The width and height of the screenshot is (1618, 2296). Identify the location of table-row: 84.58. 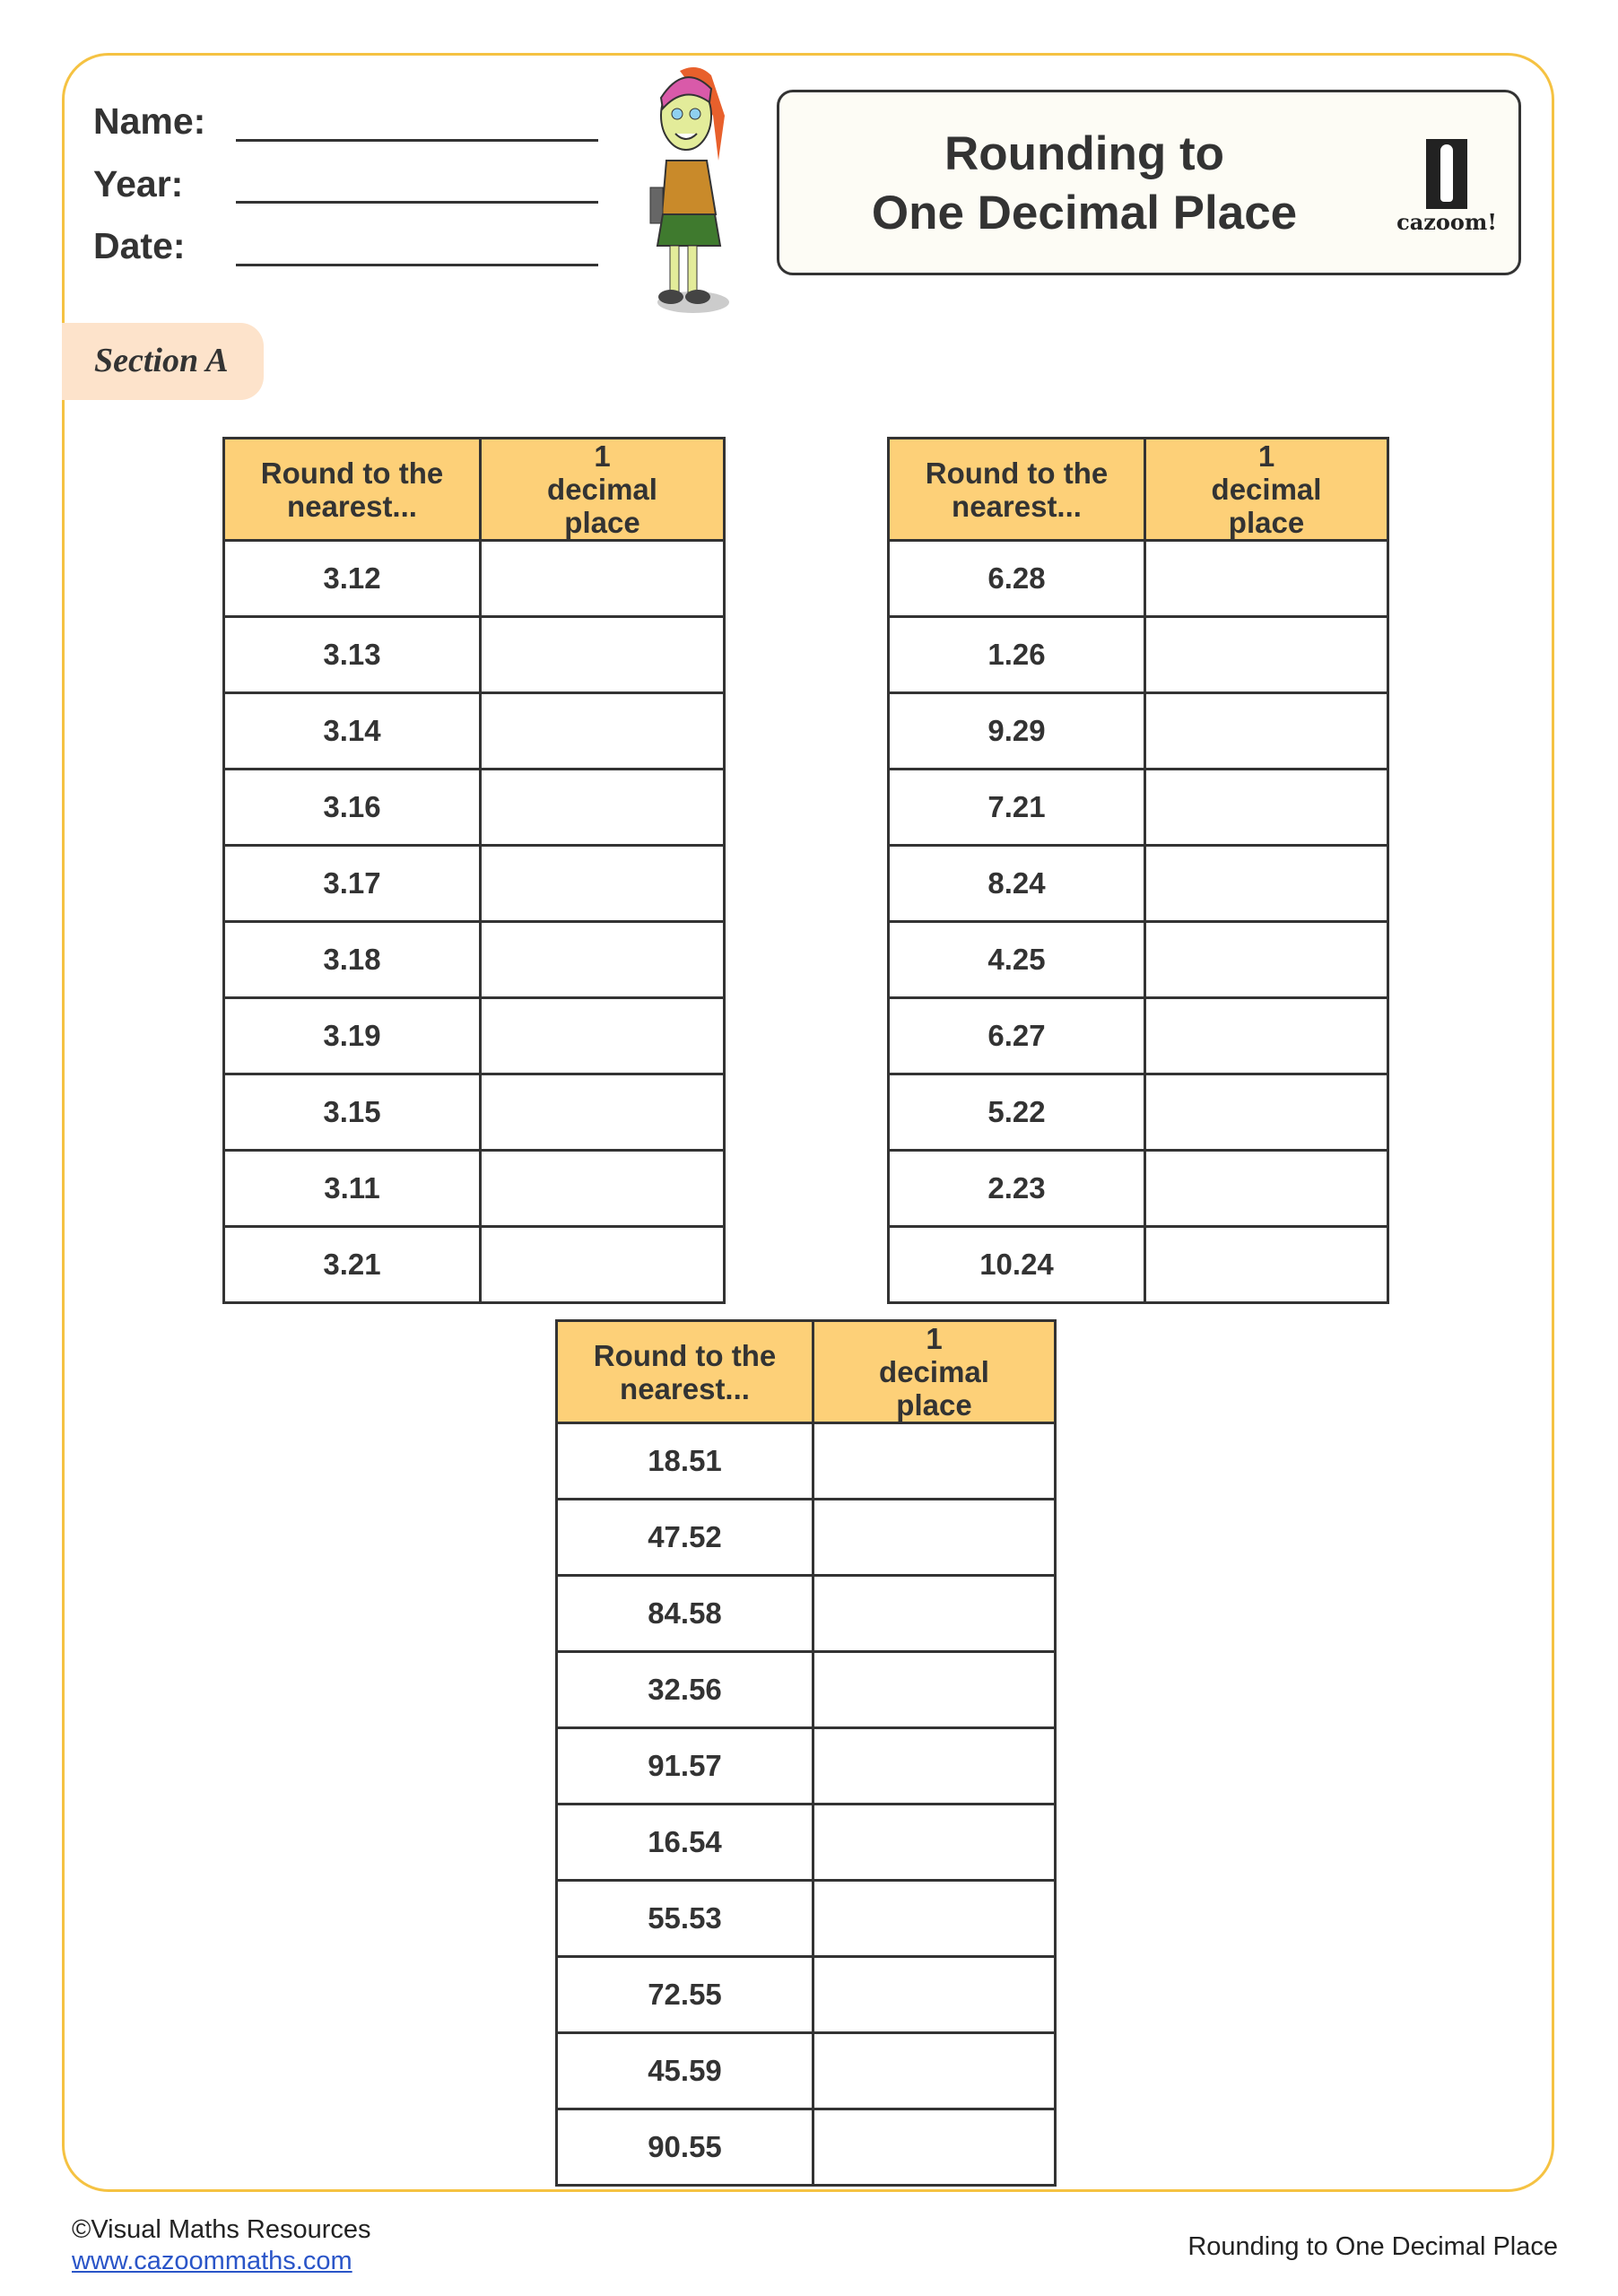
(806, 1613).